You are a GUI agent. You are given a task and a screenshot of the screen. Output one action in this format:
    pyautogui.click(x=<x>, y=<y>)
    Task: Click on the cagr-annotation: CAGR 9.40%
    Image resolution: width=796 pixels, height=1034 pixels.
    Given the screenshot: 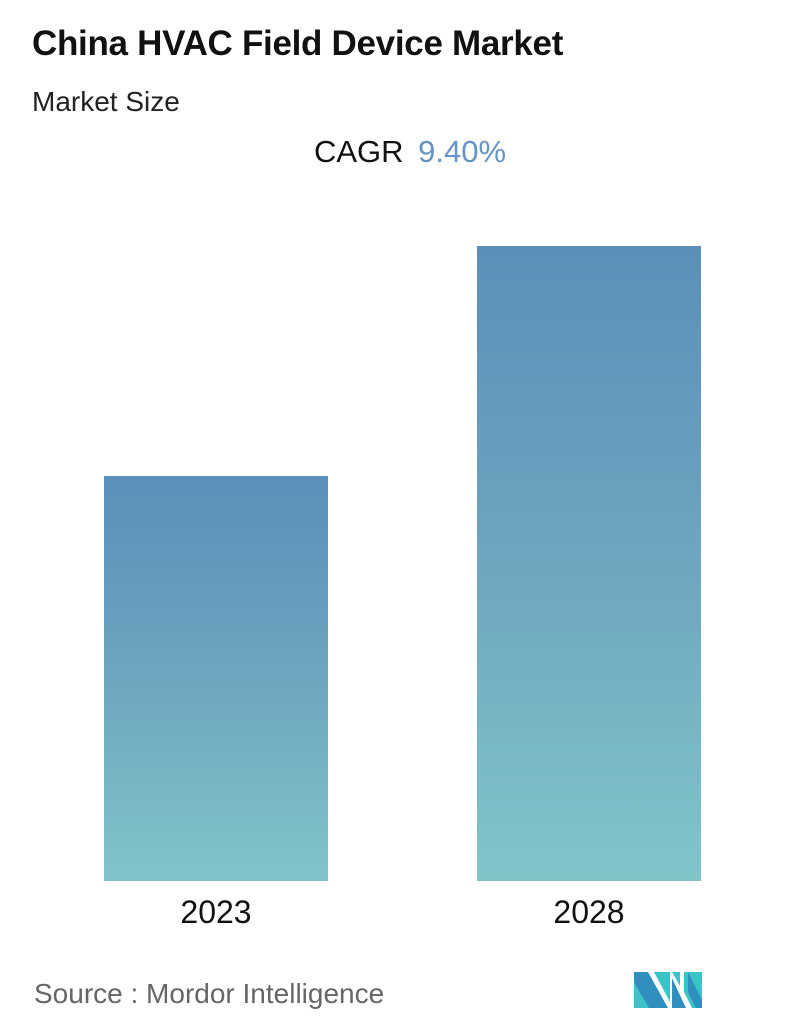 What is the action you would take?
    pyautogui.click(x=398, y=152)
    